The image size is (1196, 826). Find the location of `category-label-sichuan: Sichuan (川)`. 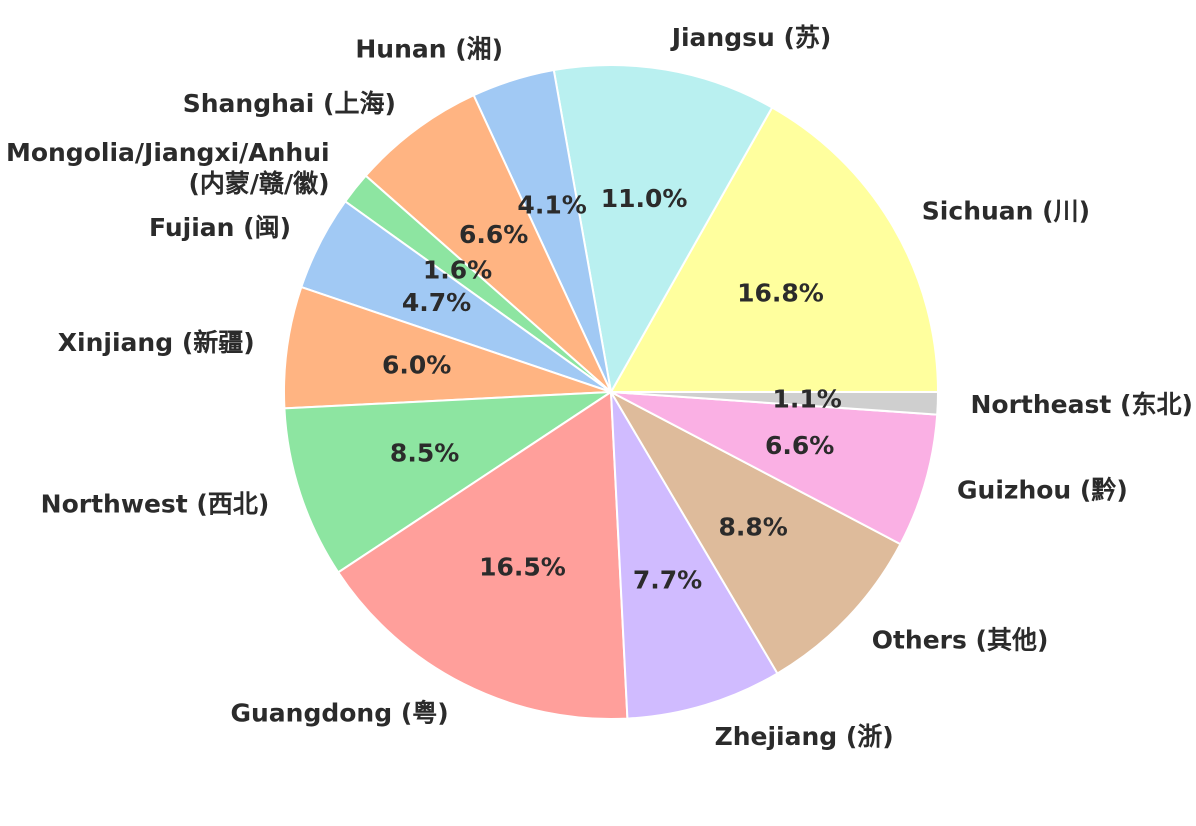

category-label-sichuan: Sichuan (川) is located at coordinates (1006, 210).